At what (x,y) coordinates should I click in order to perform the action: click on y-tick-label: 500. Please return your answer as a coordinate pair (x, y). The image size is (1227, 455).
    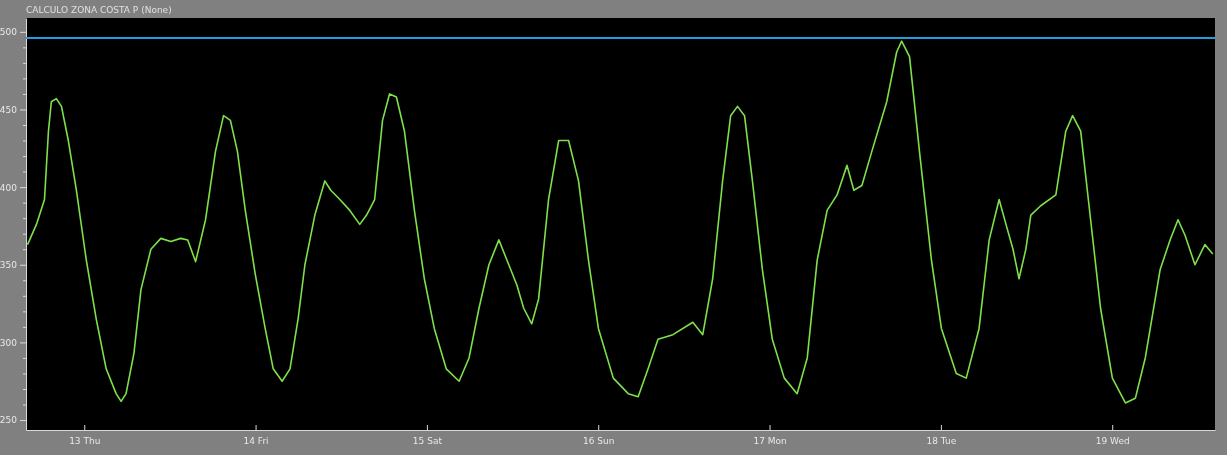
    Looking at the image, I should click on (9, 32).